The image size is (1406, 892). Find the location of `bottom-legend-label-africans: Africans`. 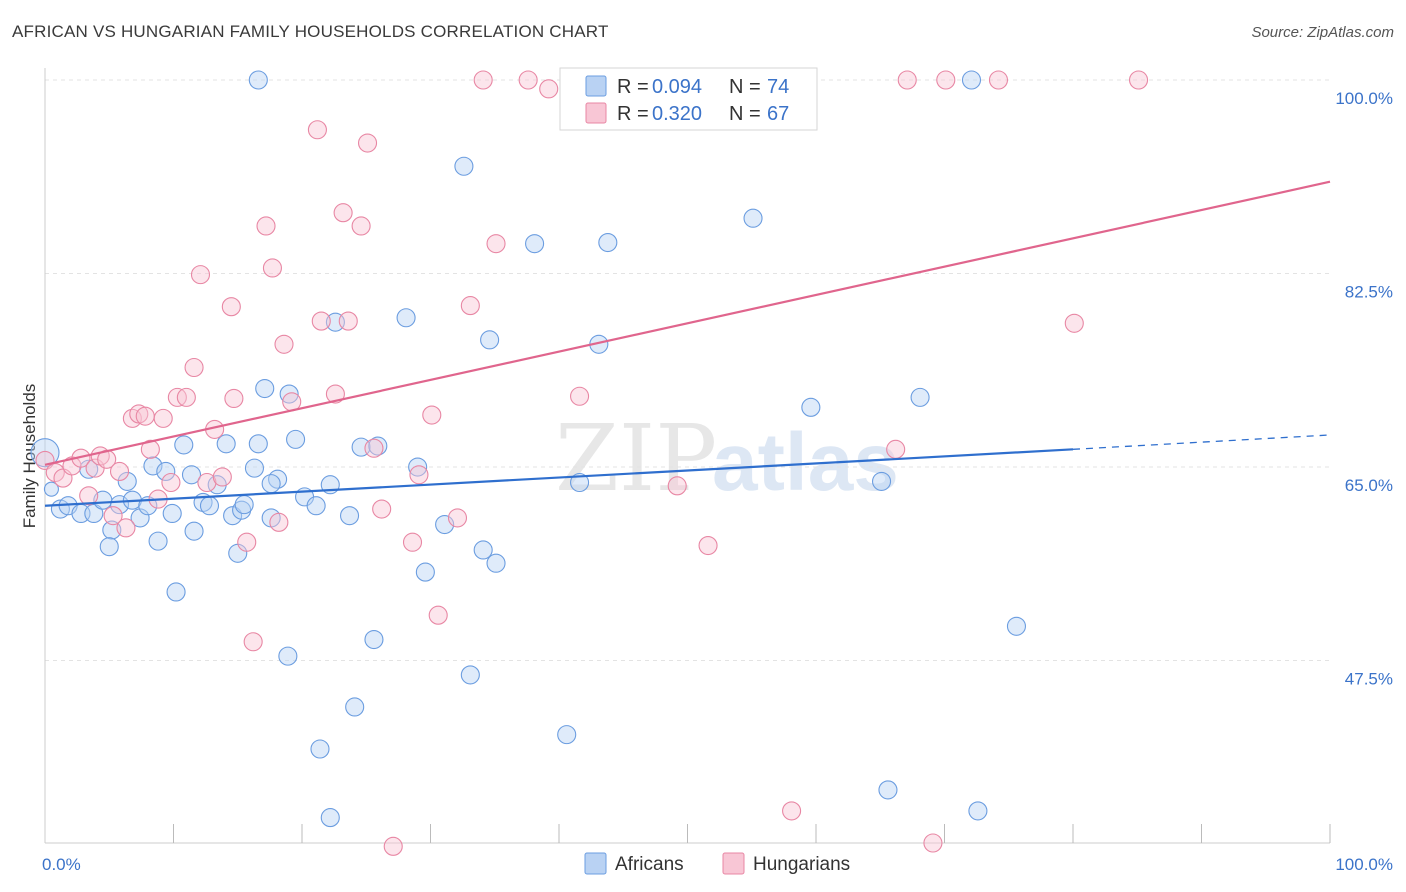

bottom-legend-label-africans: Africans is located at coordinates (649, 864).